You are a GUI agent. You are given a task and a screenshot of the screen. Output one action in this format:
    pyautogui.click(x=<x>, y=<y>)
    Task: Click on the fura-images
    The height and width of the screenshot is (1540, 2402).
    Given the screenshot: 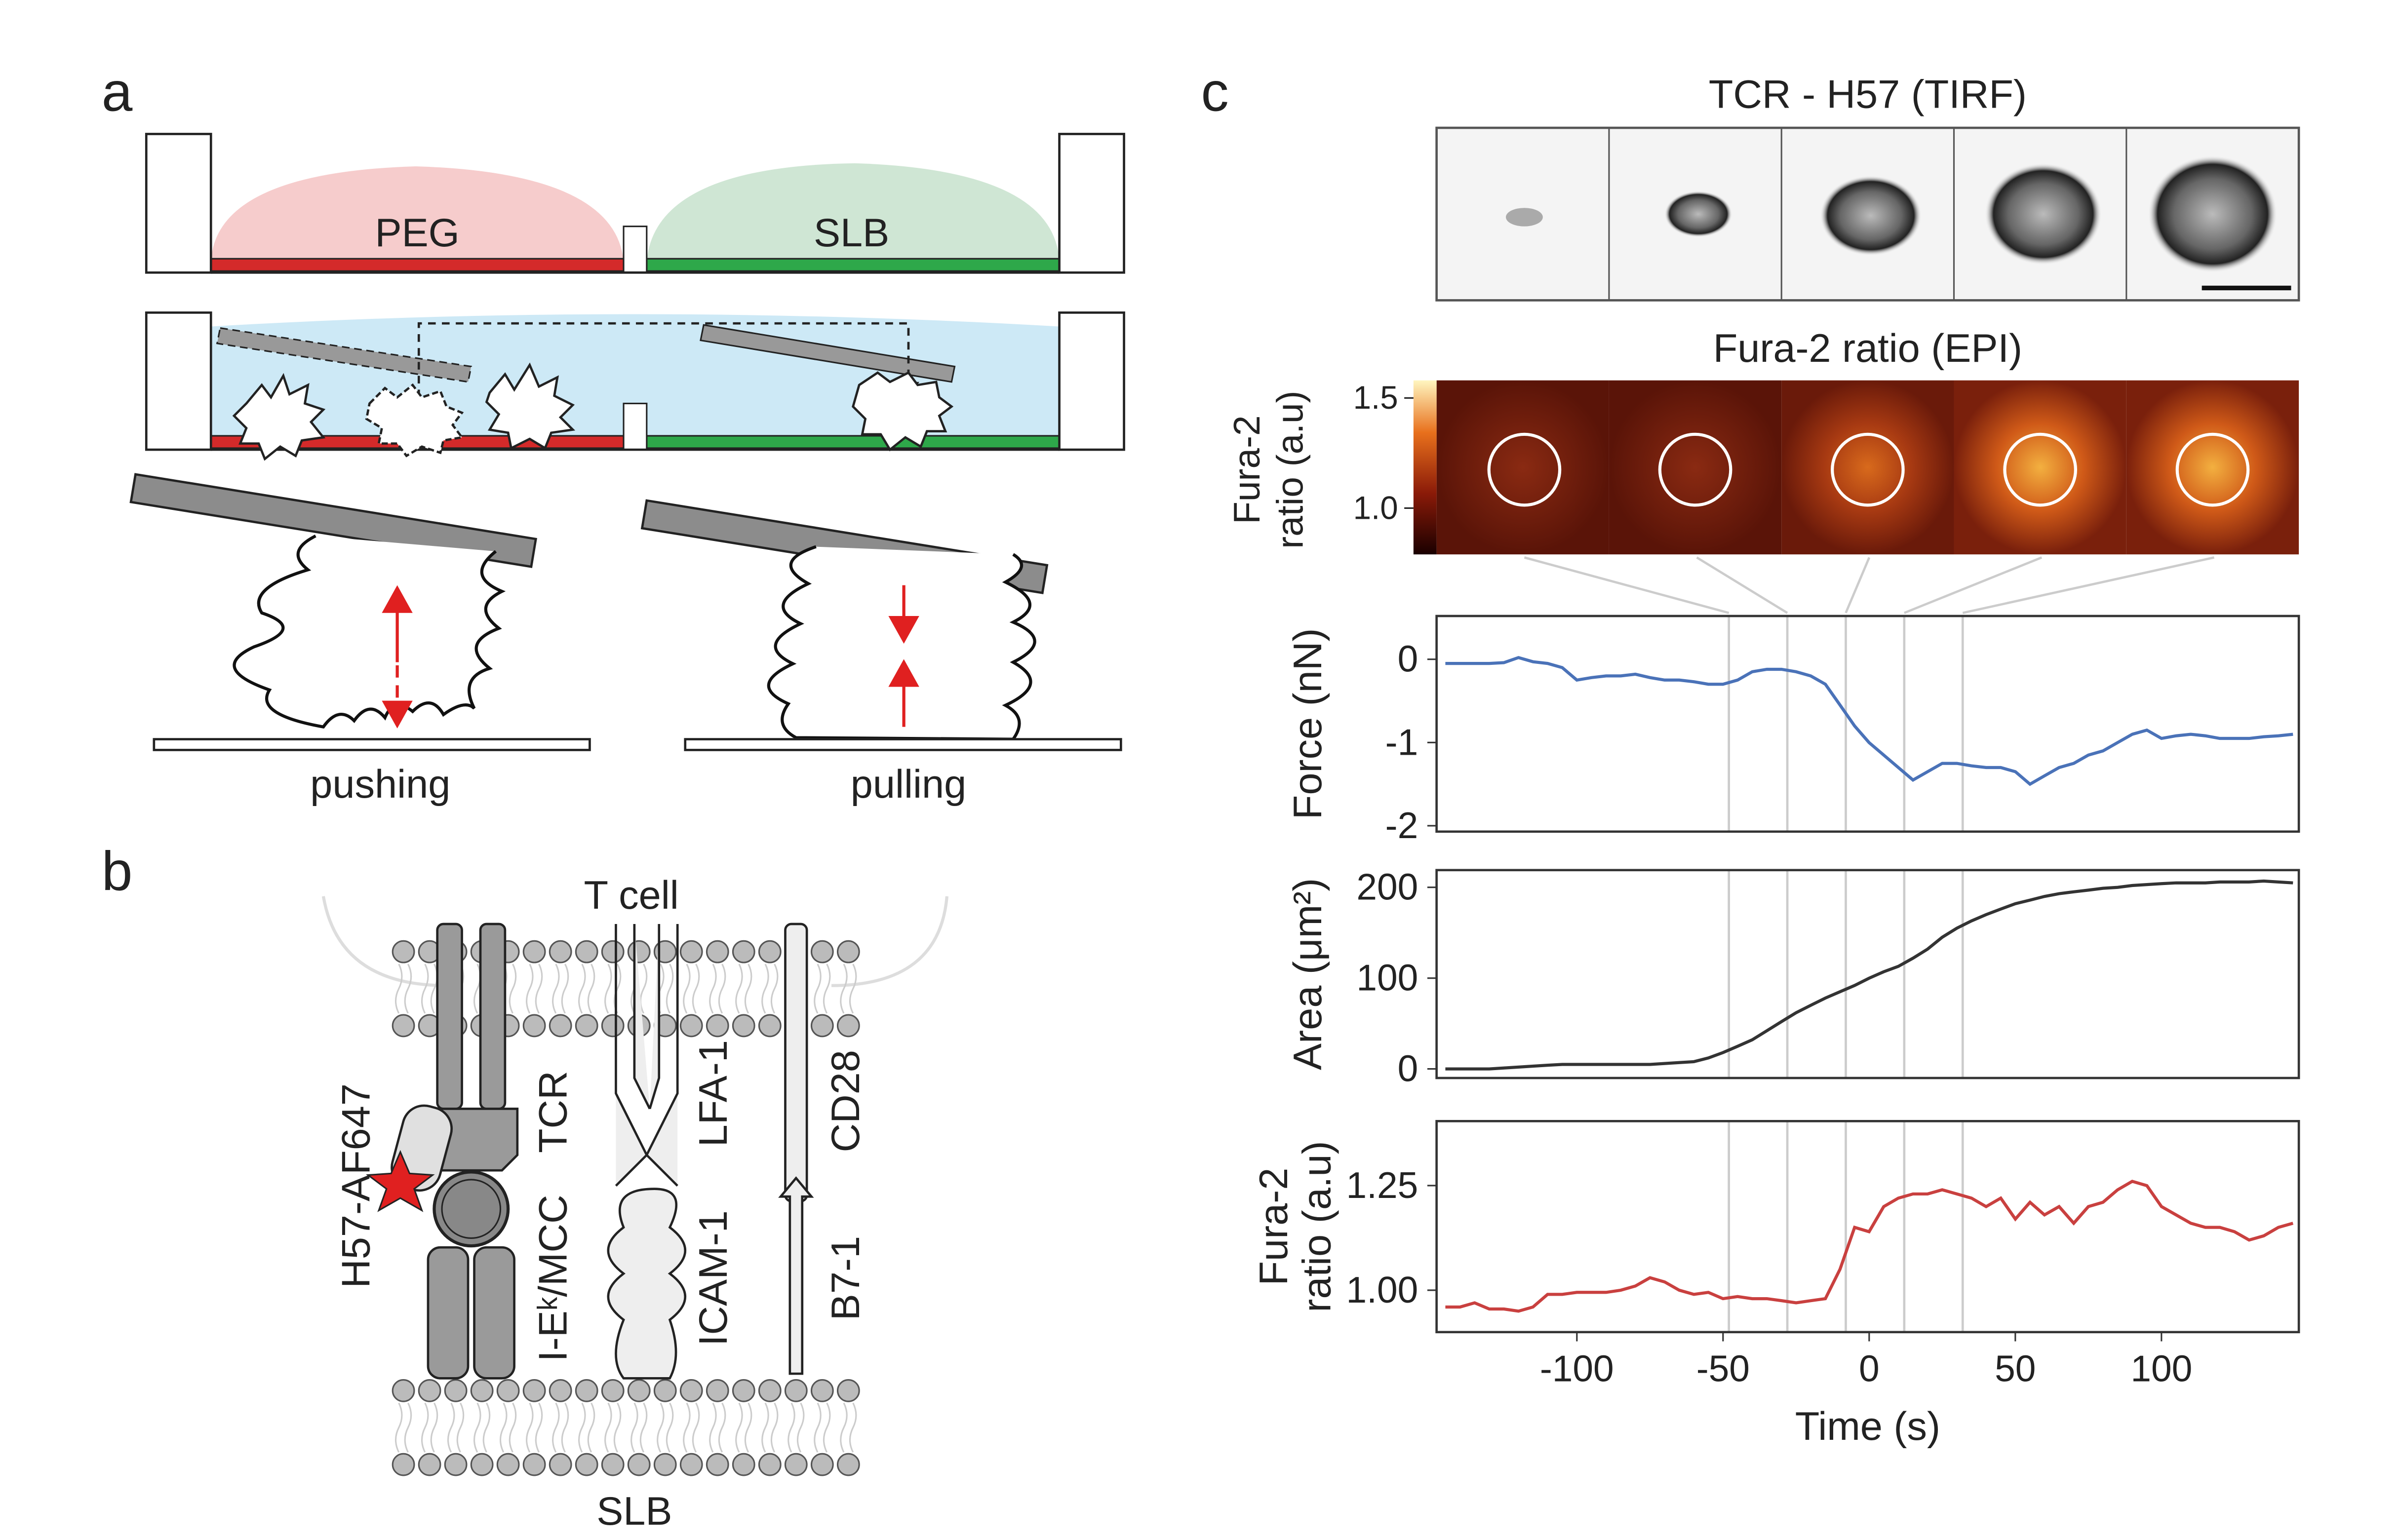 What is the action you would take?
    pyautogui.click(x=1856, y=467)
    